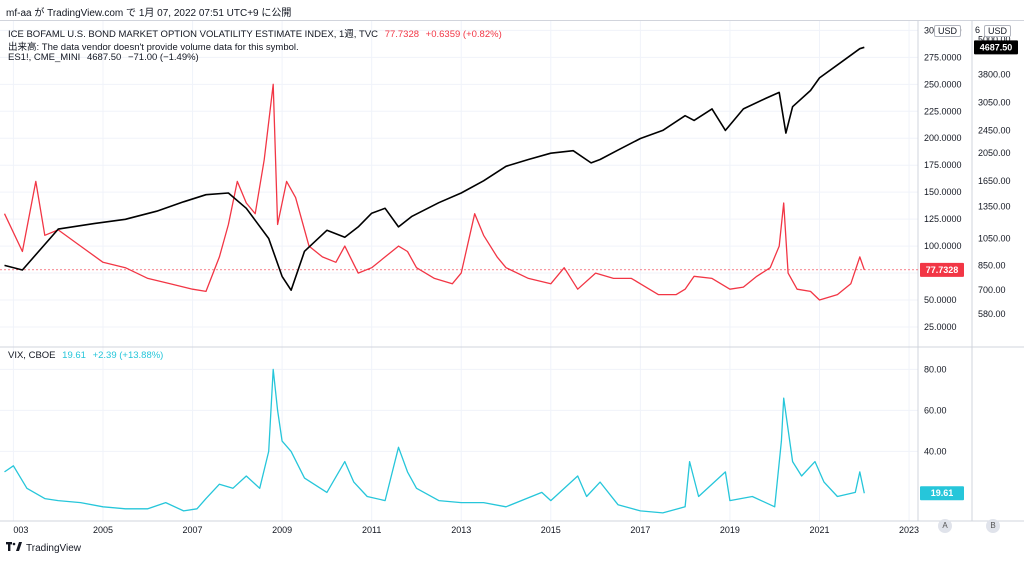  Describe the element at coordinates (943, 165) in the screenshot. I see `left-y-tick-label: 175.0000` at that location.